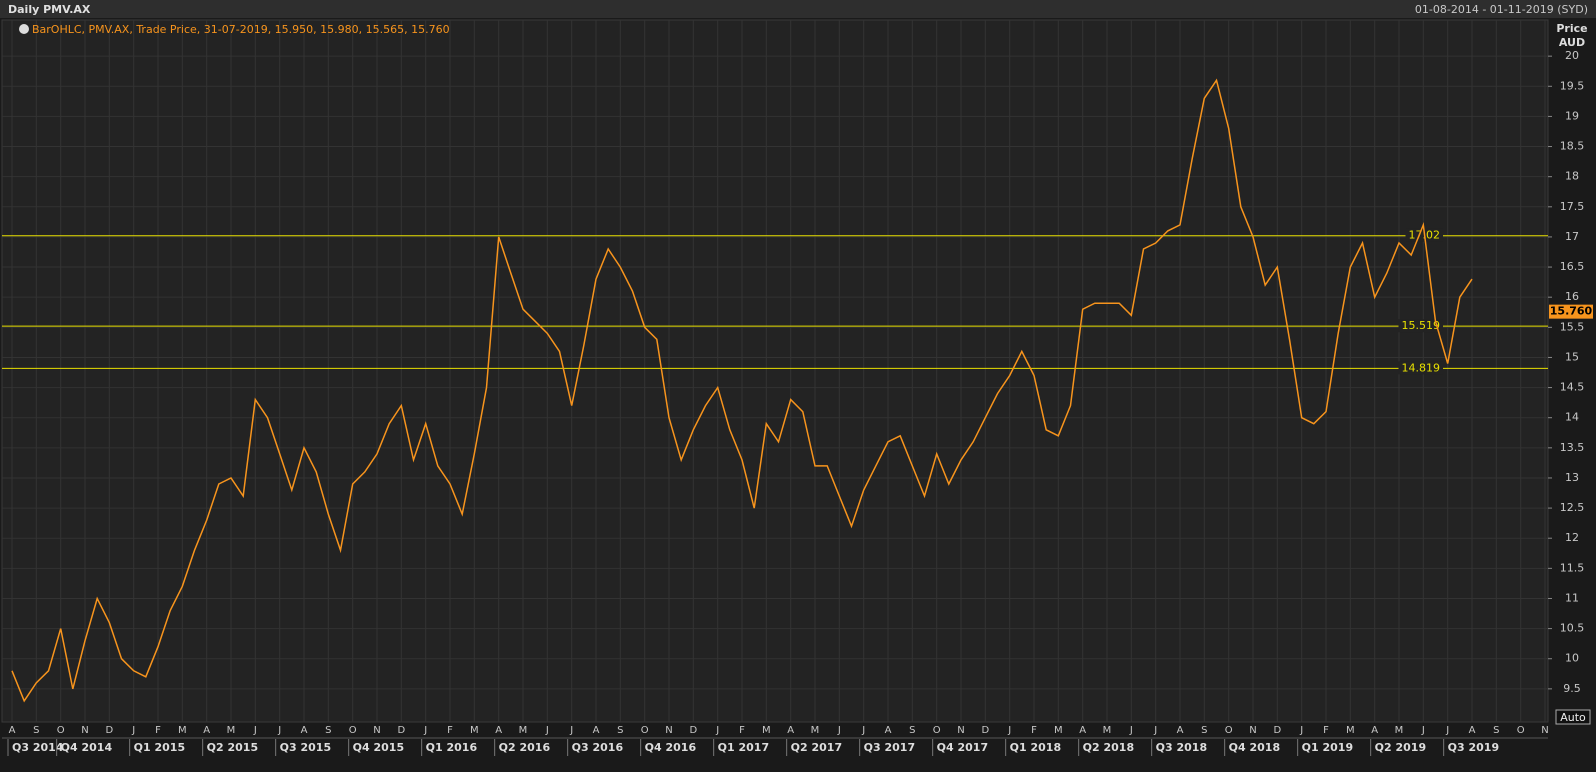 Image resolution: width=1596 pixels, height=772 pixels. Describe the element at coordinates (1572, 146) in the screenshot. I see `y-tick-label: 18.5` at that location.